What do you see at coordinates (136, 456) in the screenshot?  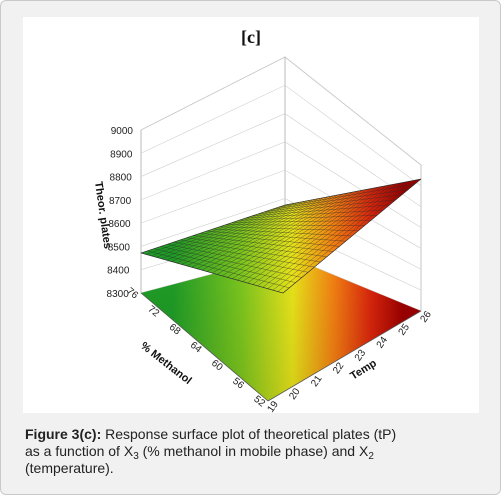 I see `caption-sub-3: 3` at bounding box center [136, 456].